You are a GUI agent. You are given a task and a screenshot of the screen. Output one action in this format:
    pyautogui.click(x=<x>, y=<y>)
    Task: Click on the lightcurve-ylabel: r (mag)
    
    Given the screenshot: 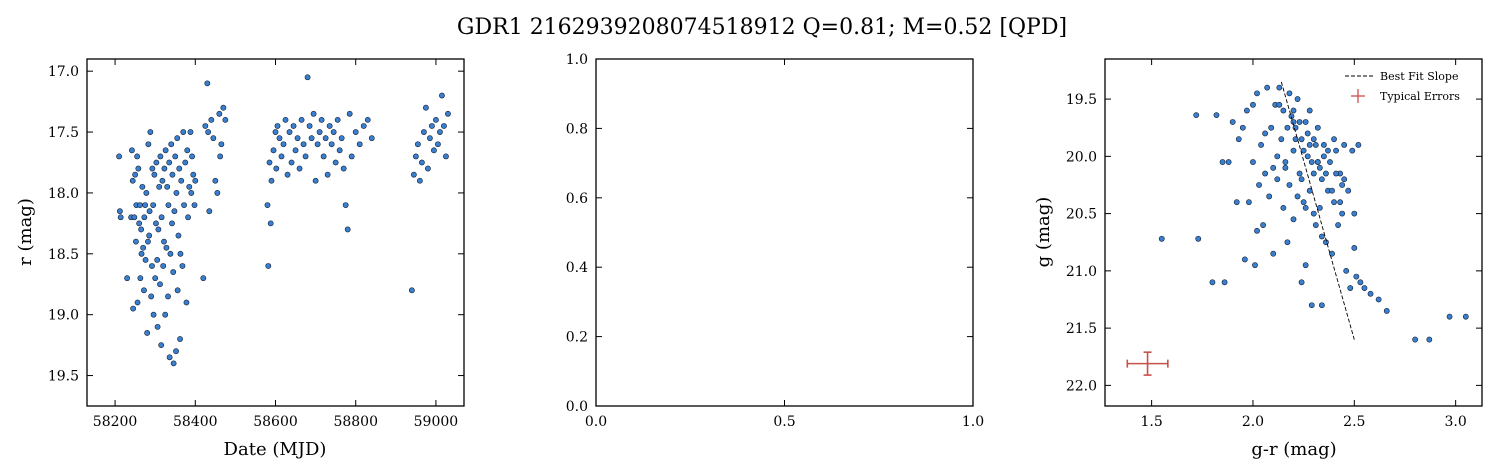 What is the action you would take?
    pyautogui.click(x=25, y=232)
    